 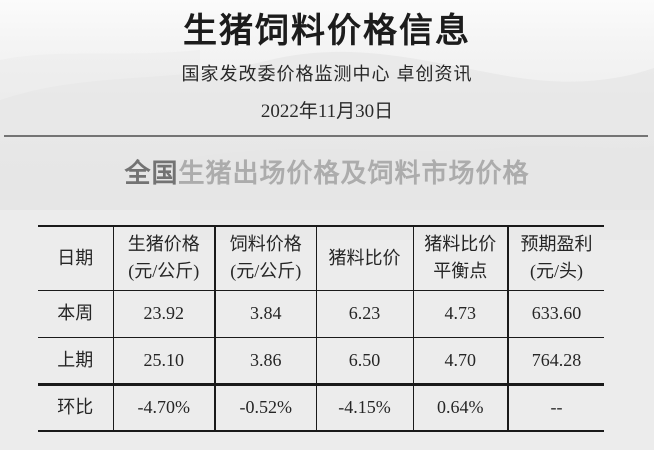 What do you see at coordinates (327, 73) in the screenshot?
I see `page-subtitle: 国家发改委价格监测中心 卓创资讯` at bounding box center [327, 73].